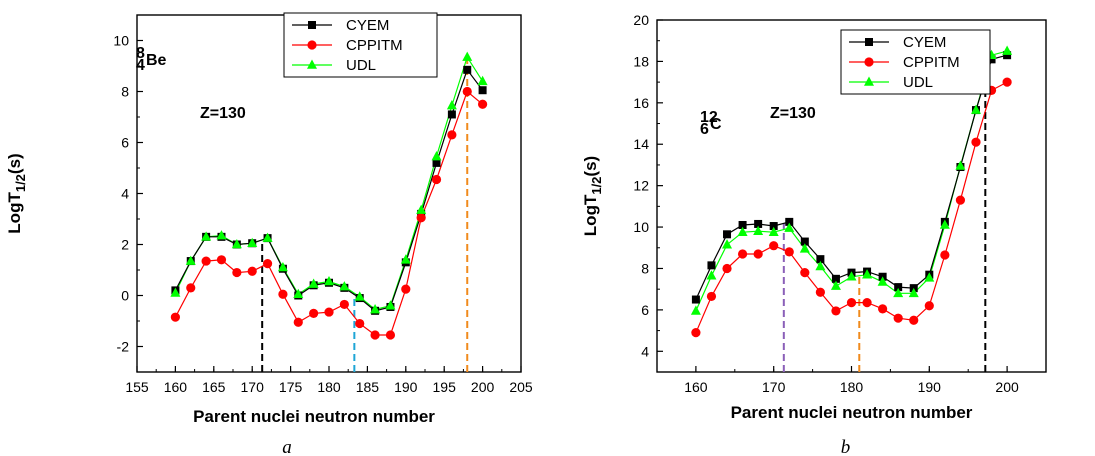 This screenshot has height=456, width=1095. What do you see at coordinates (374, 45) in the screenshot?
I see `legend-label-cppitm: CPPITM` at bounding box center [374, 45].